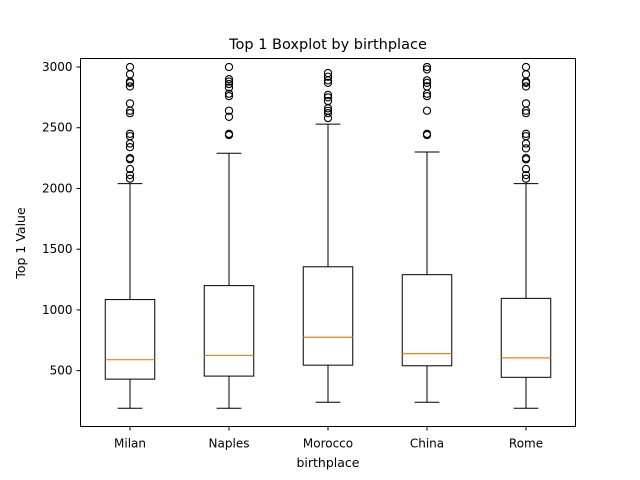 The image size is (640, 480). I want to click on y-axis-label: Top 1 Value, so click(20, 243).